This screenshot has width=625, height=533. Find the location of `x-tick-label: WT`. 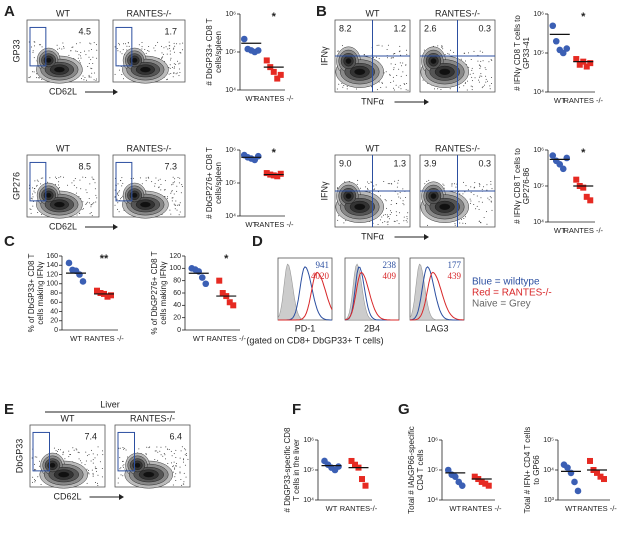

x-tick-label: WT is located at coordinates (251, 98).